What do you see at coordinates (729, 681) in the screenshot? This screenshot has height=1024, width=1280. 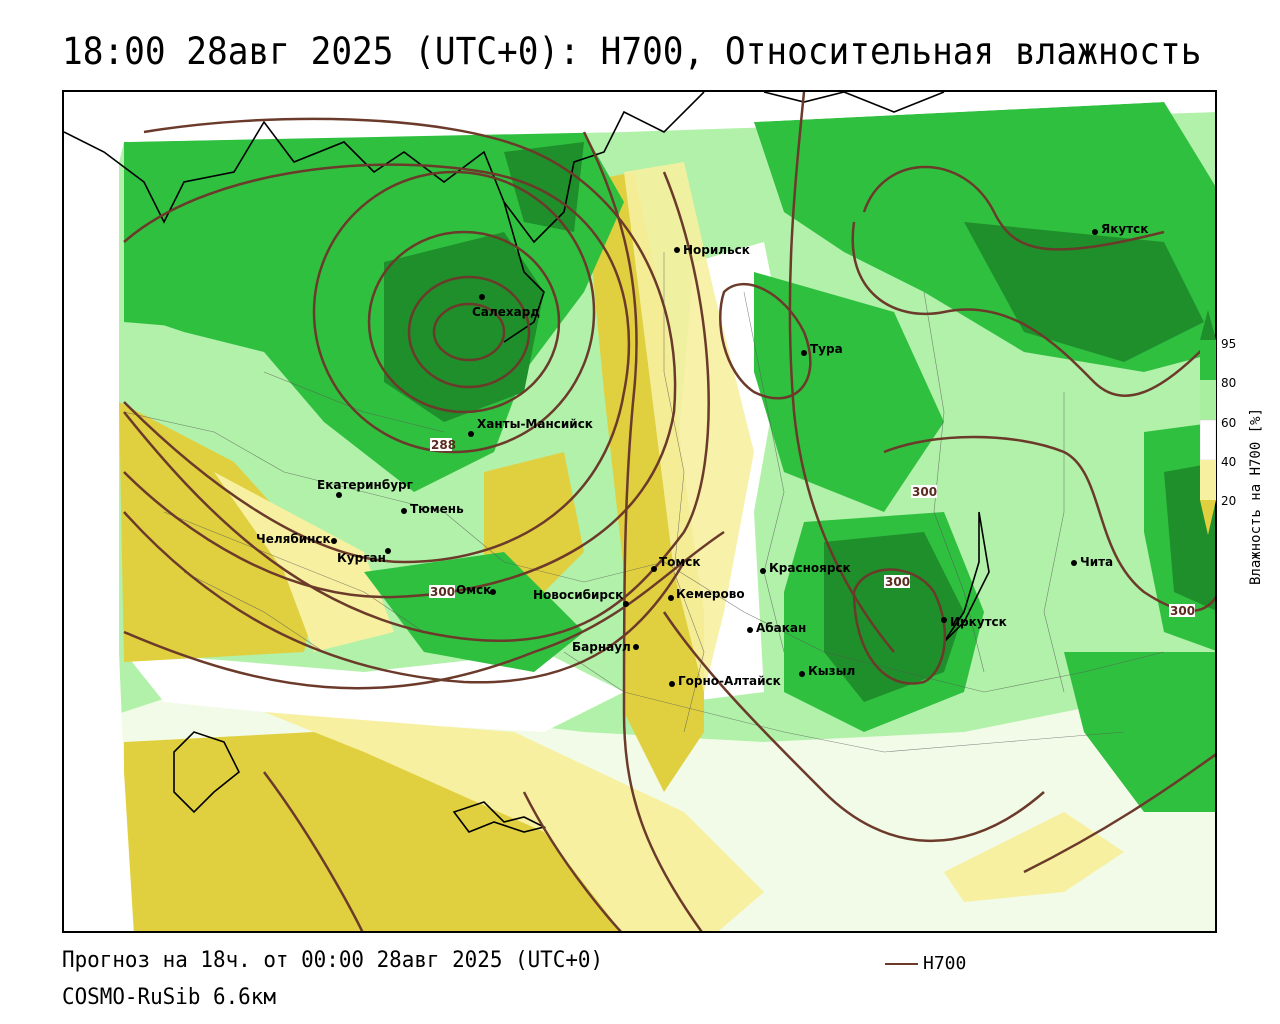 I see `svg-text: Горно-Алтайск` at bounding box center [729, 681].